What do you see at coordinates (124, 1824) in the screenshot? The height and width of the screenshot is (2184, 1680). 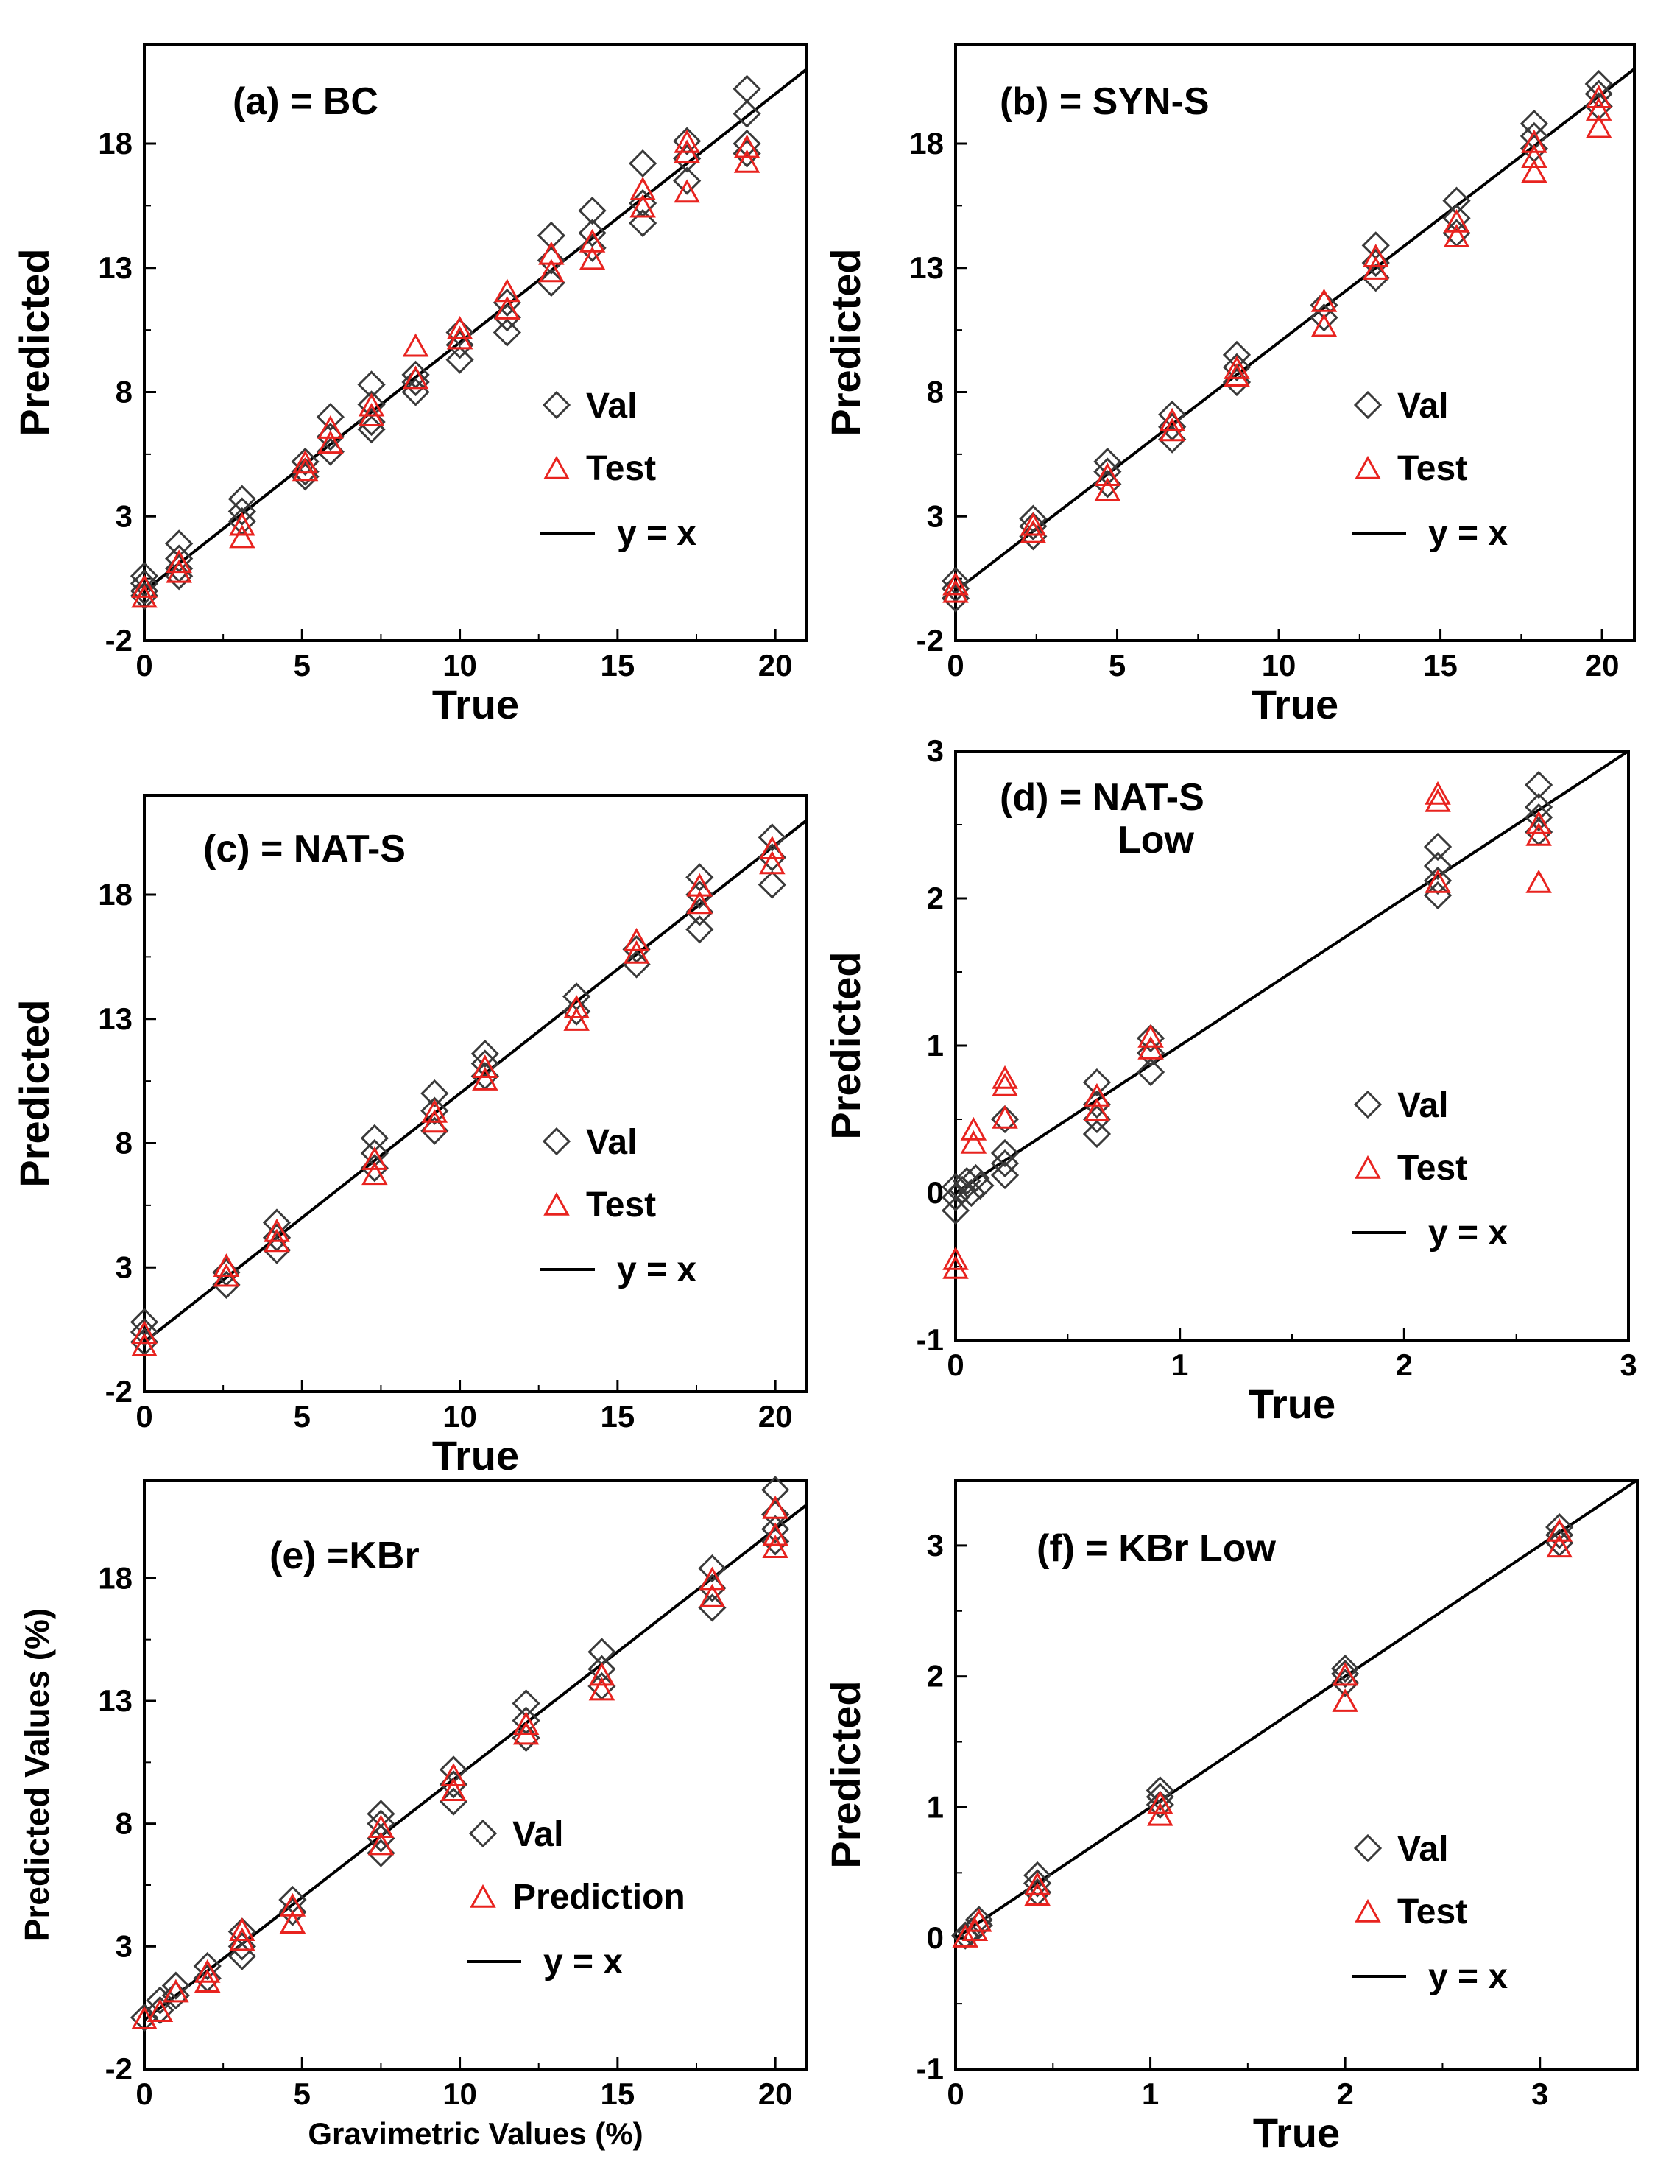 I see `y-tick-label: 8` at bounding box center [124, 1824].